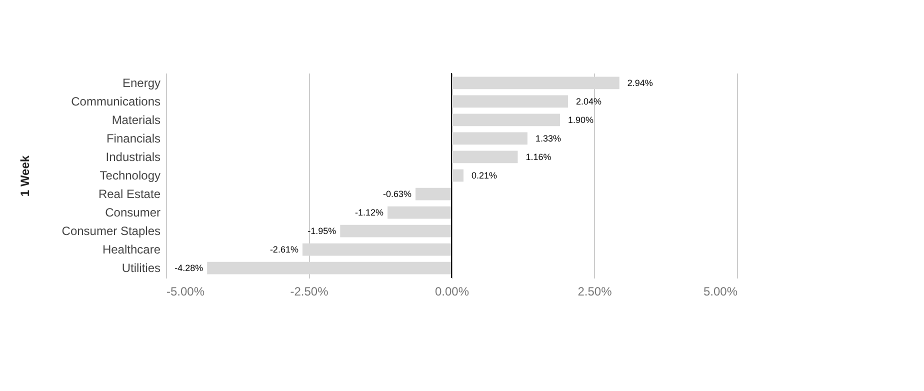  Describe the element at coordinates (284, 249) in the screenshot. I see `data-label: -2.61%` at that location.